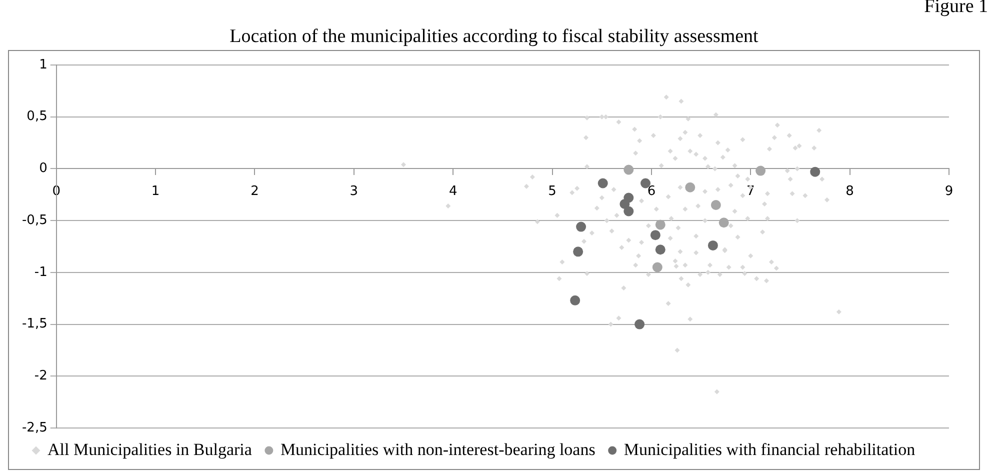  What do you see at coordinates (651, 191) in the screenshot?
I see `x-tick-label: 6` at bounding box center [651, 191].